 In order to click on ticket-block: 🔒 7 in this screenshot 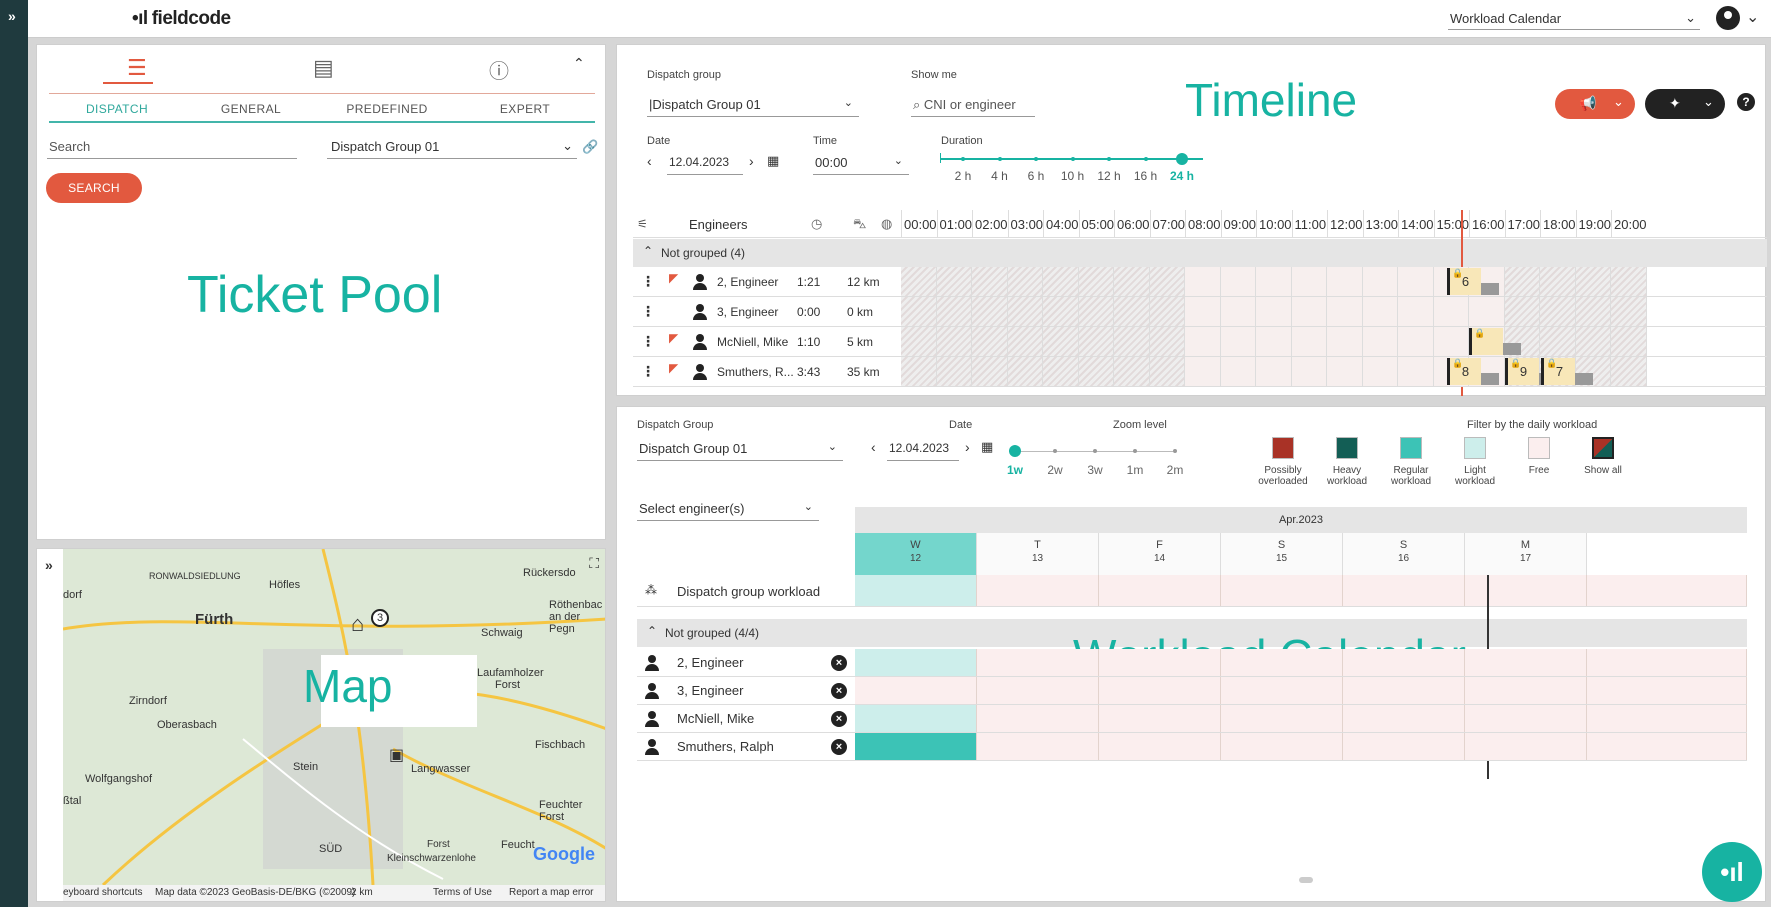, I will do `click(1558, 371)`.